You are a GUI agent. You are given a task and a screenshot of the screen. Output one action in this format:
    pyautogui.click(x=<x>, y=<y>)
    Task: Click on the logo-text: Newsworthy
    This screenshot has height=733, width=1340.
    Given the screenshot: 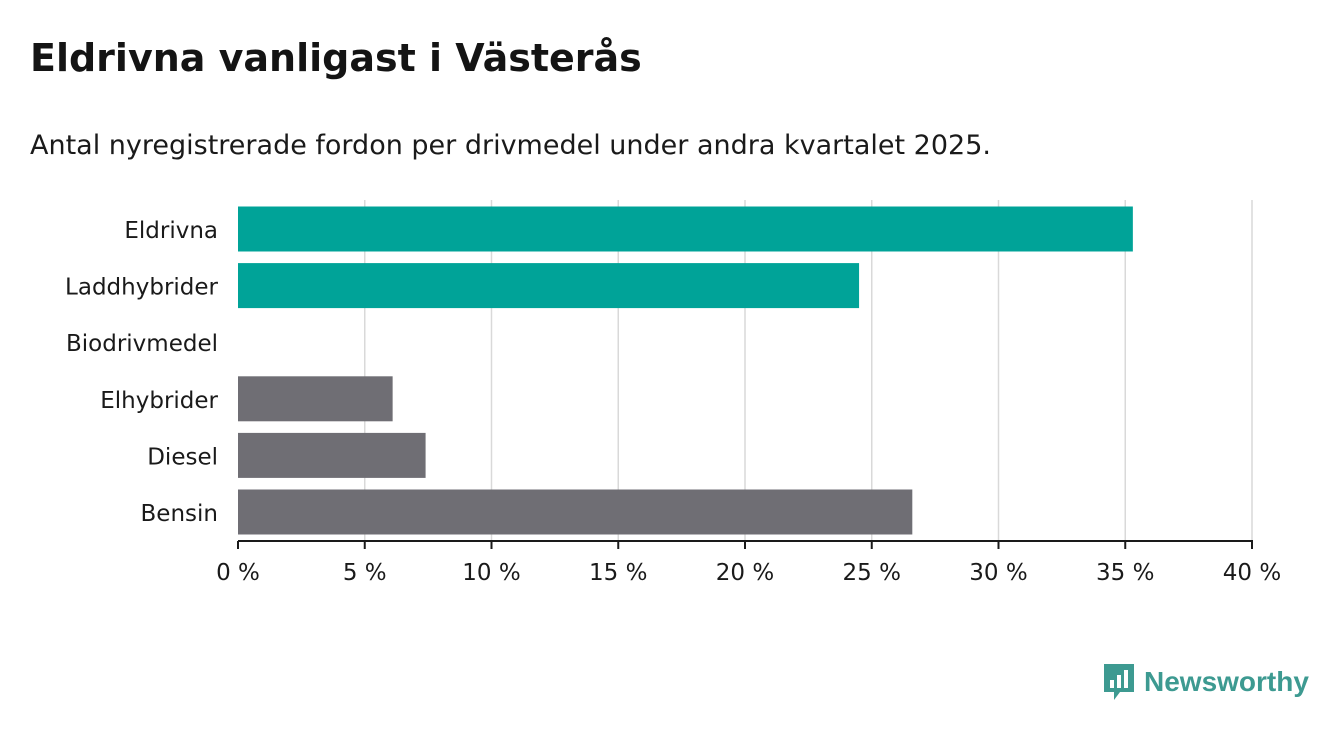 What is the action you would take?
    pyautogui.click(x=1226, y=681)
    